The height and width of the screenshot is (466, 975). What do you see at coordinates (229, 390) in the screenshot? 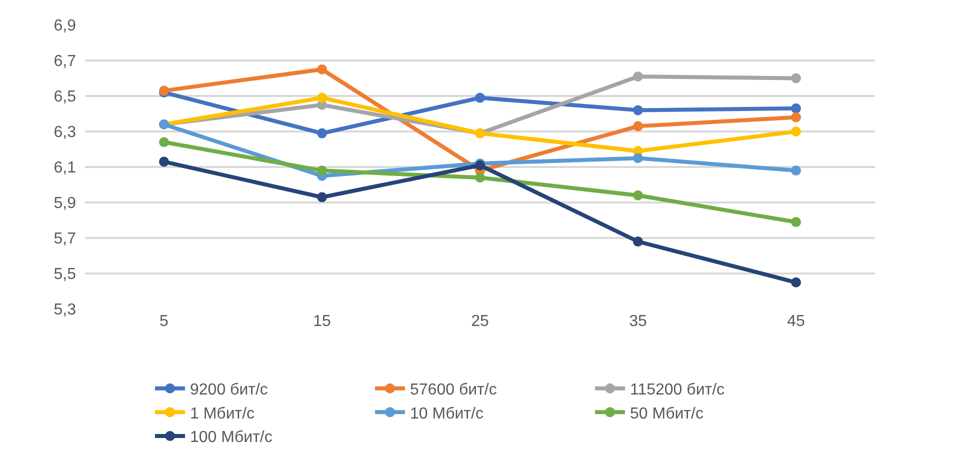
I see `legend-label: 9200 бит/с` at bounding box center [229, 390].